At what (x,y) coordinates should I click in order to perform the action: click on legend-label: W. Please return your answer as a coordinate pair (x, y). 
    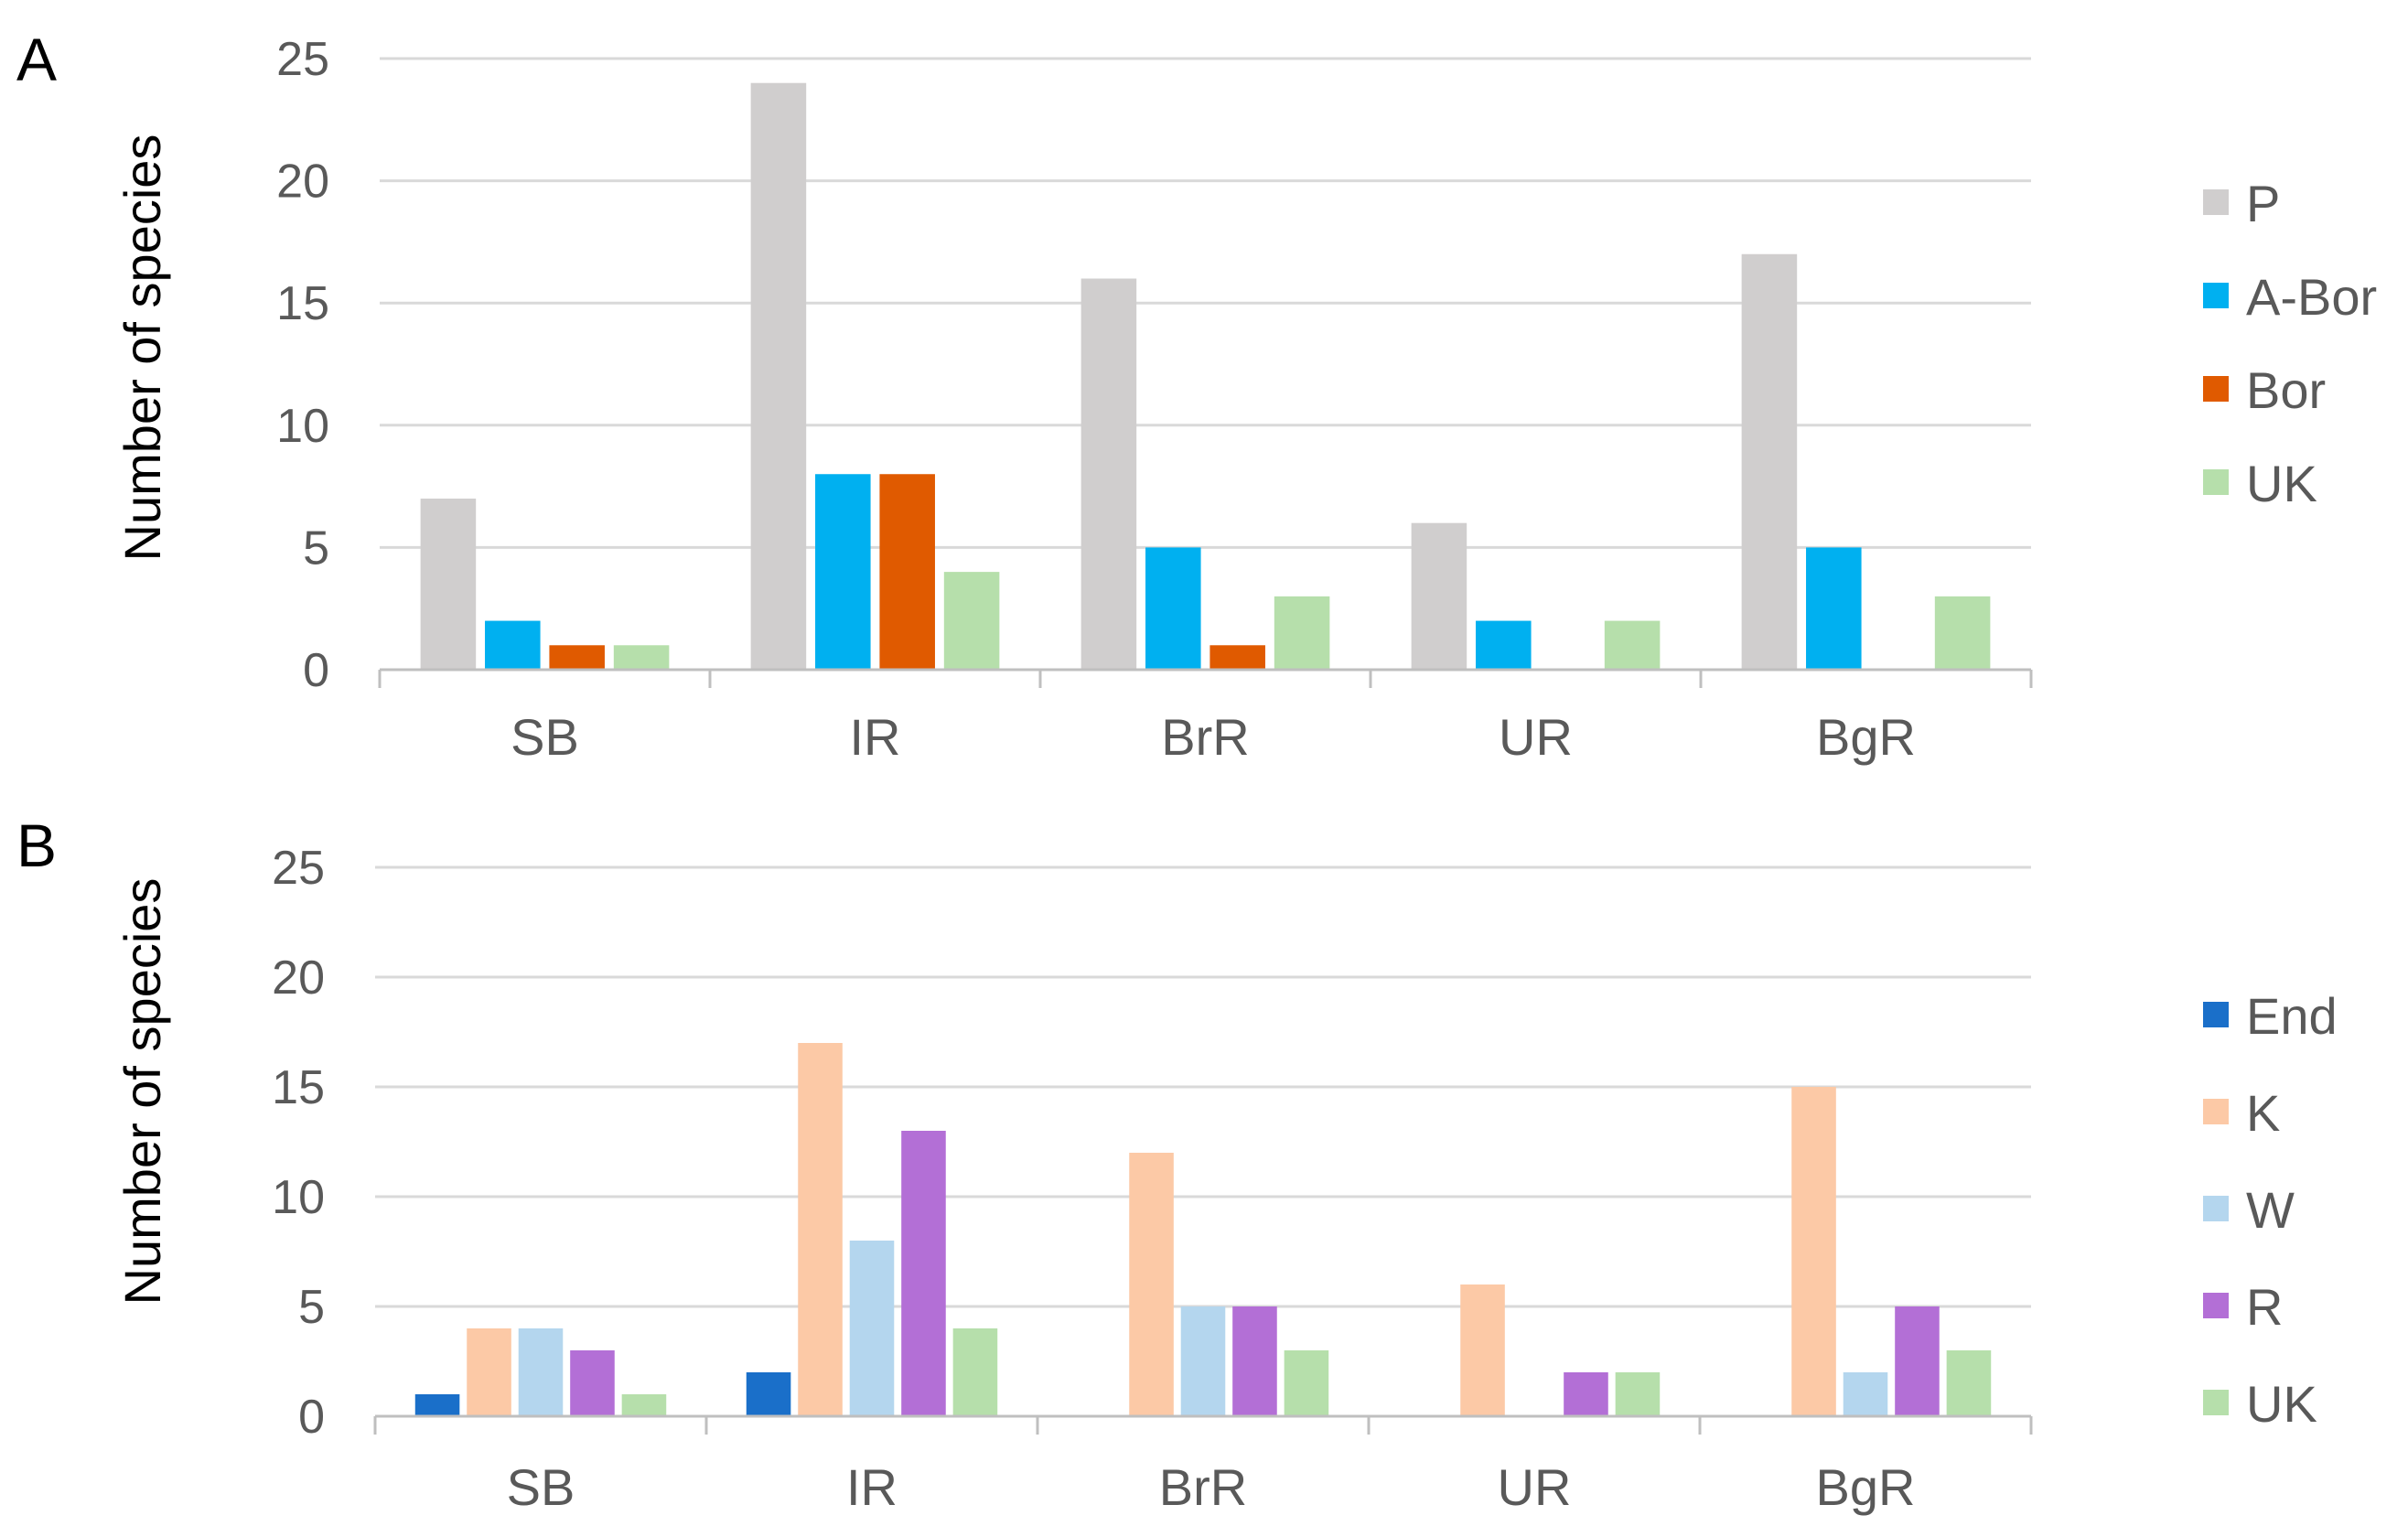
    Looking at the image, I should click on (2270, 1210).